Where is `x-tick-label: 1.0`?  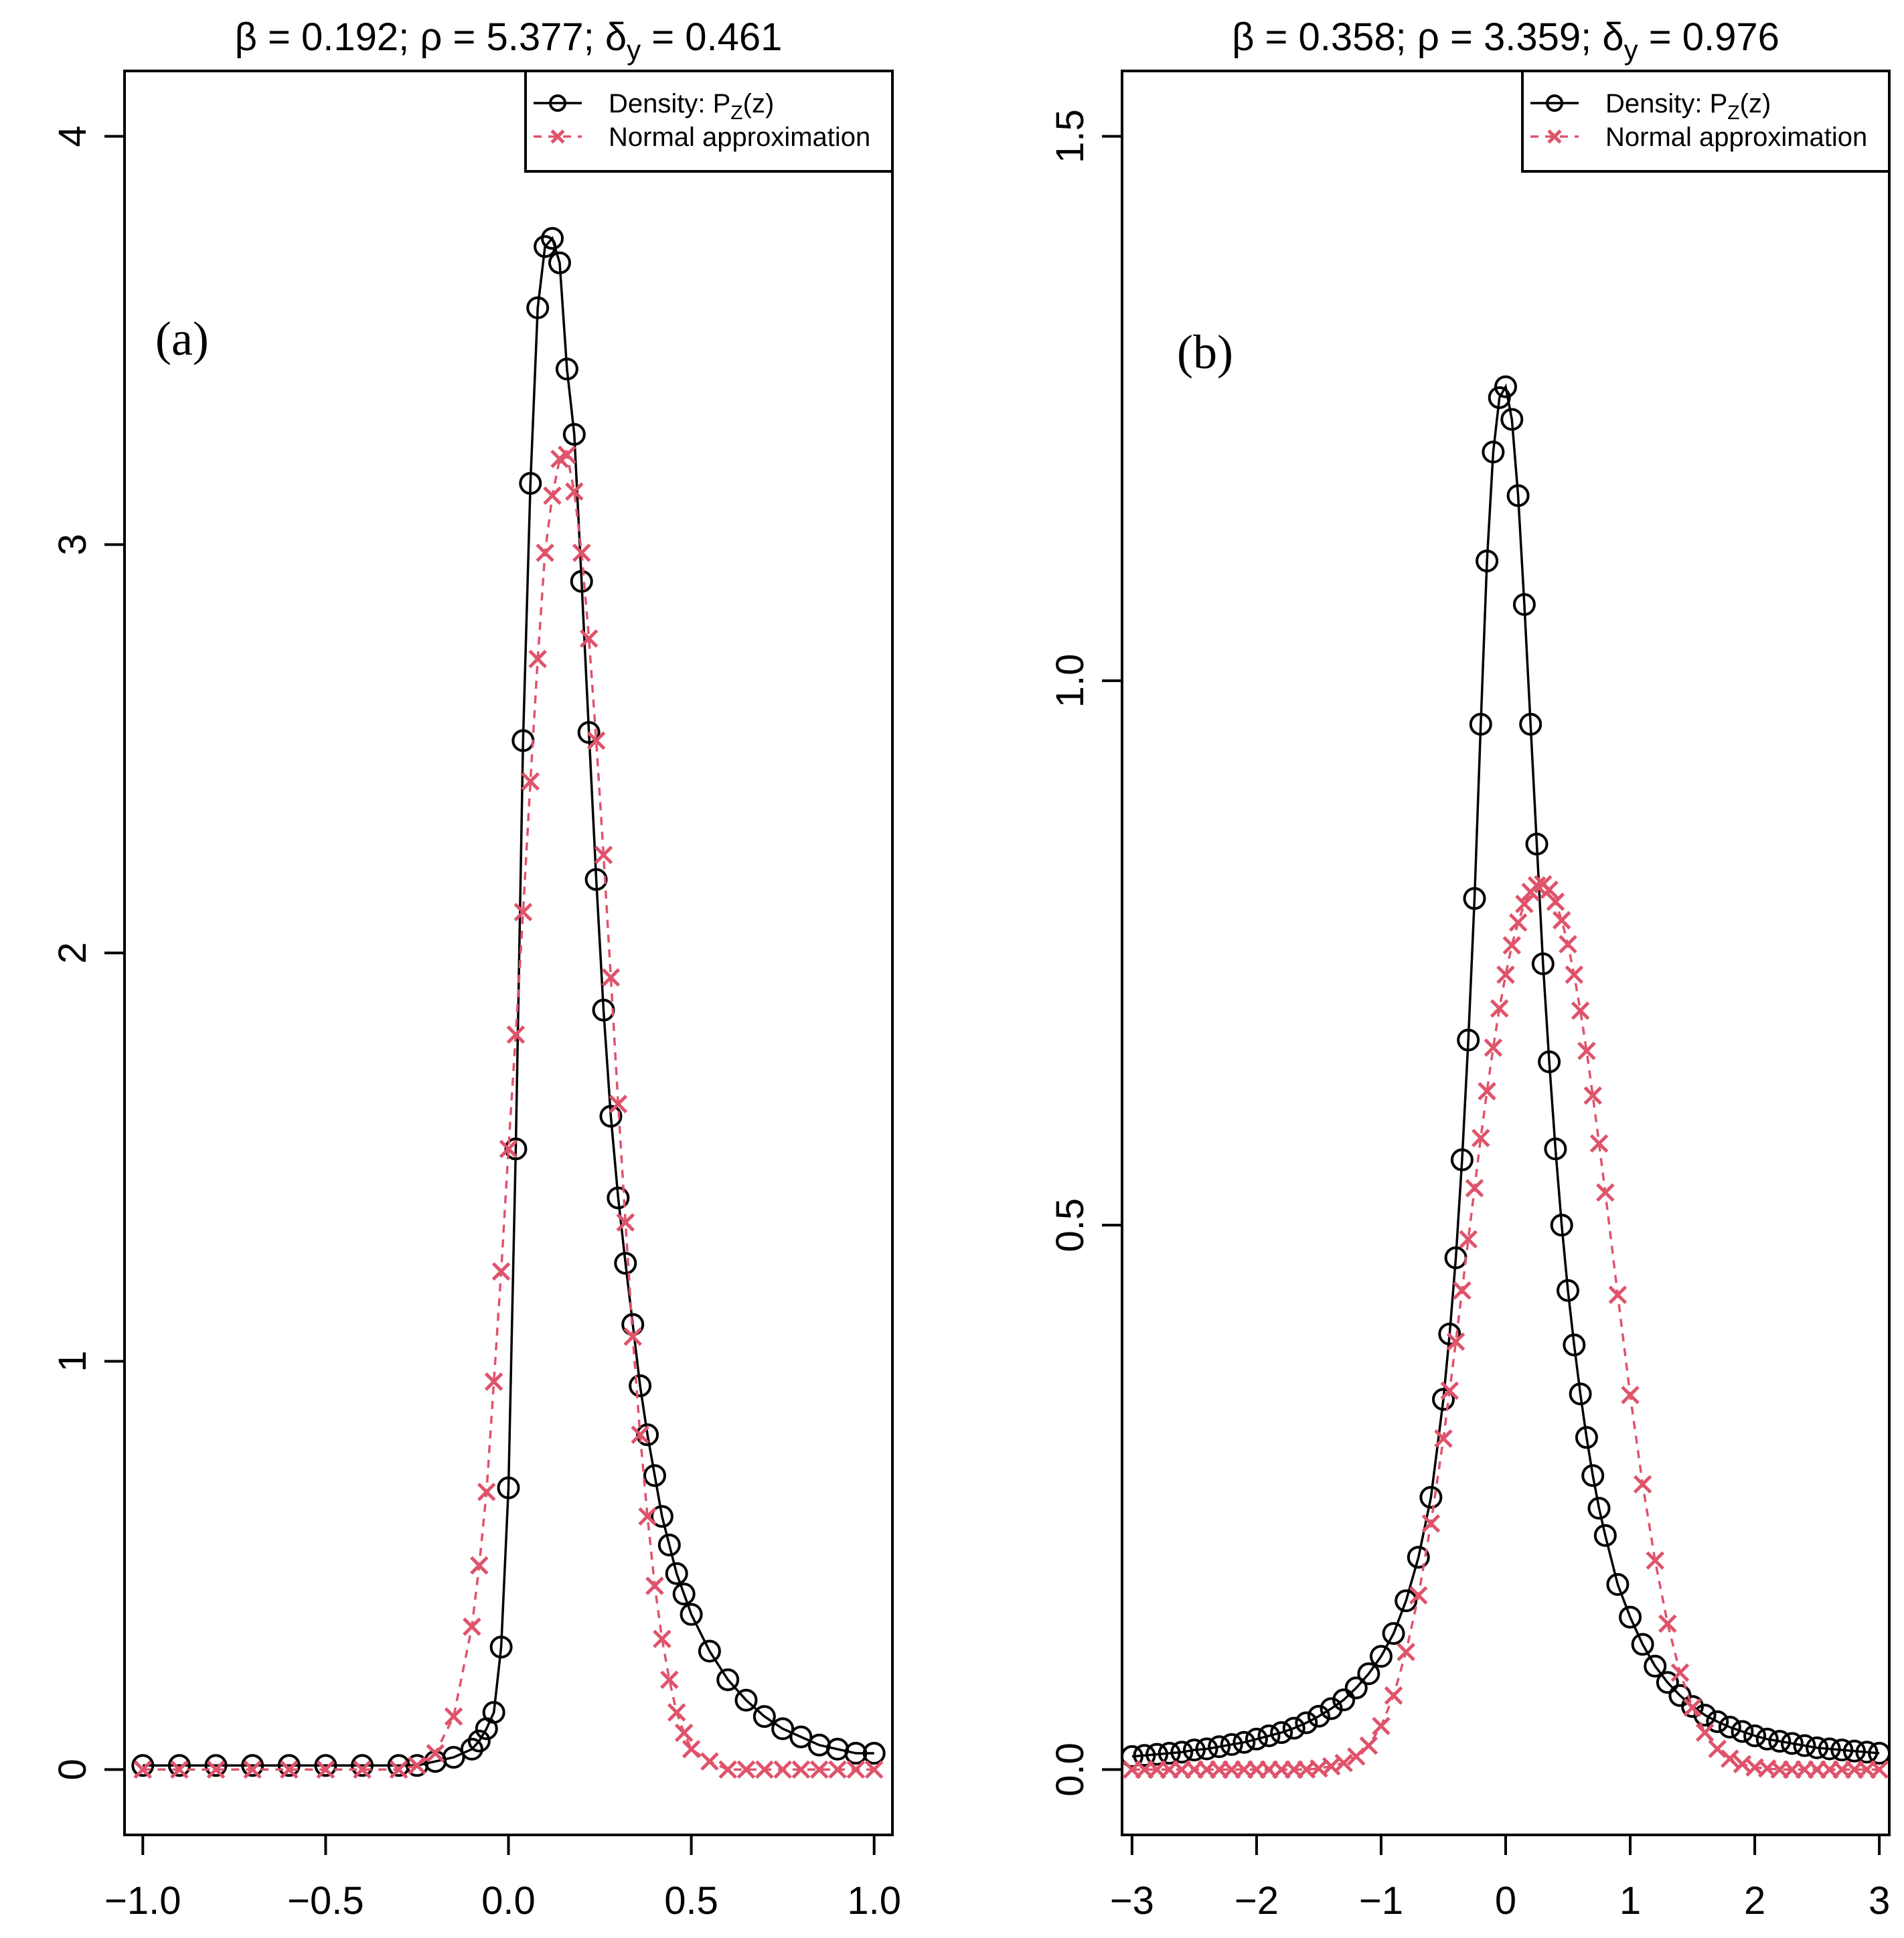
x-tick-label: 1.0 is located at coordinates (874, 1901).